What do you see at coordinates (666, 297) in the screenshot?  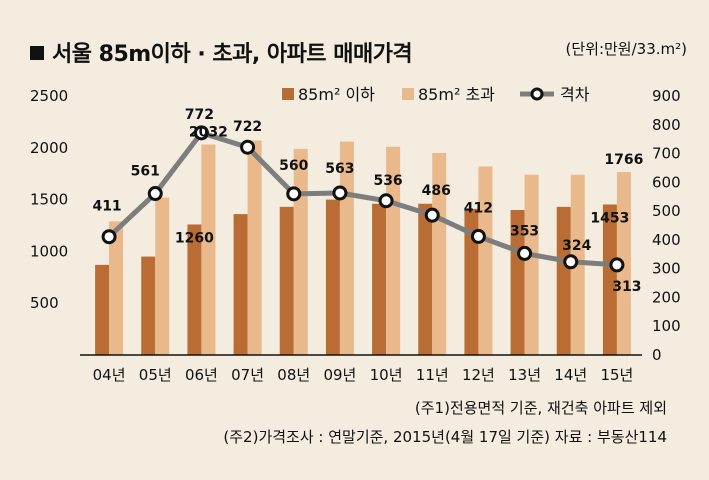 I see `y-right-tick: 200` at bounding box center [666, 297].